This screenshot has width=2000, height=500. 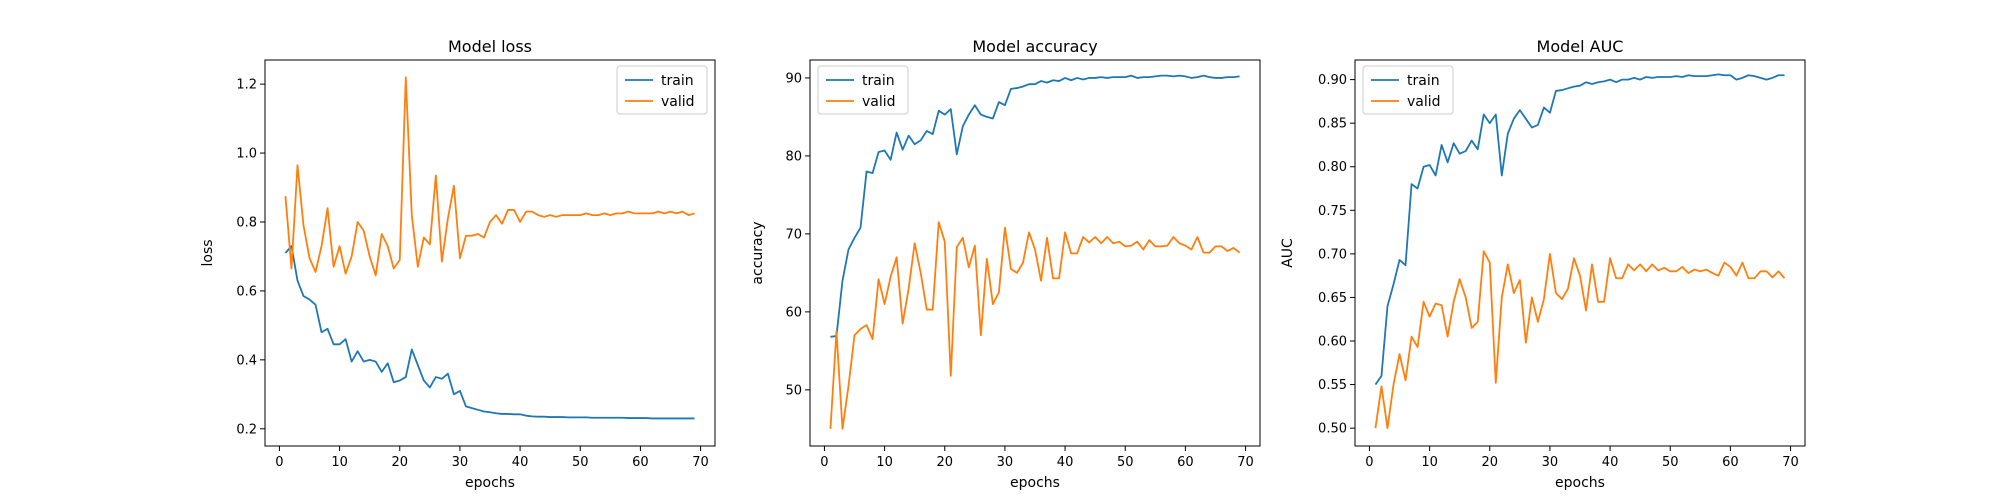 What do you see at coordinates (758, 252) in the screenshot?
I see `y-axis-label: accuracy` at bounding box center [758, 252].